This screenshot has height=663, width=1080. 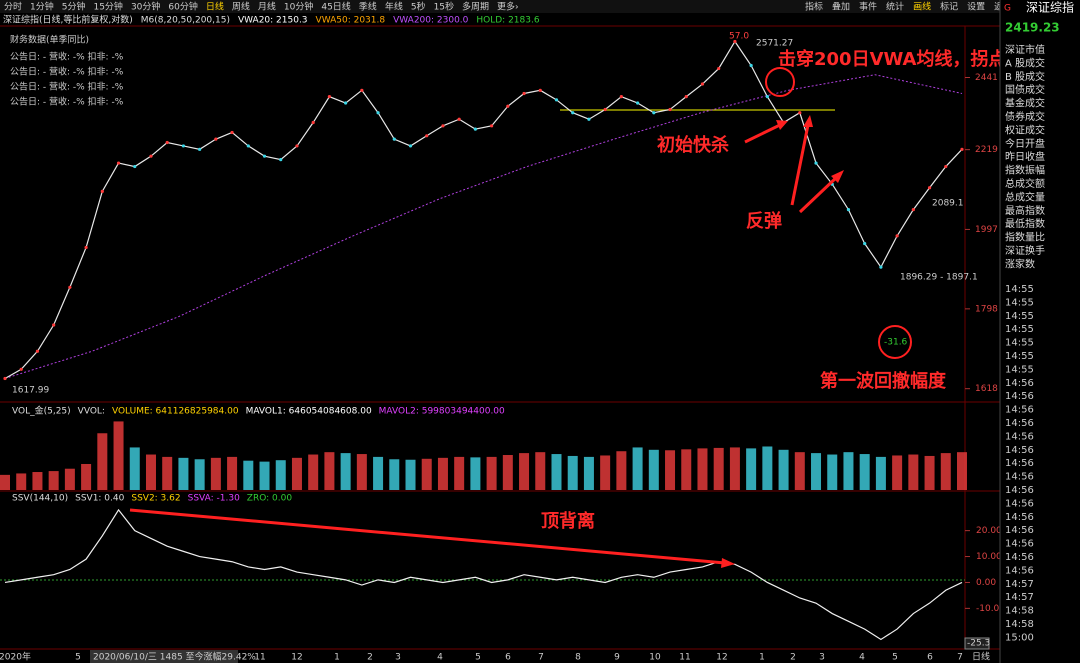 What do you see at coordinates (868, 7) in the screenshot?
I see `tool-button: 事件` at bounding box center [868, 7].